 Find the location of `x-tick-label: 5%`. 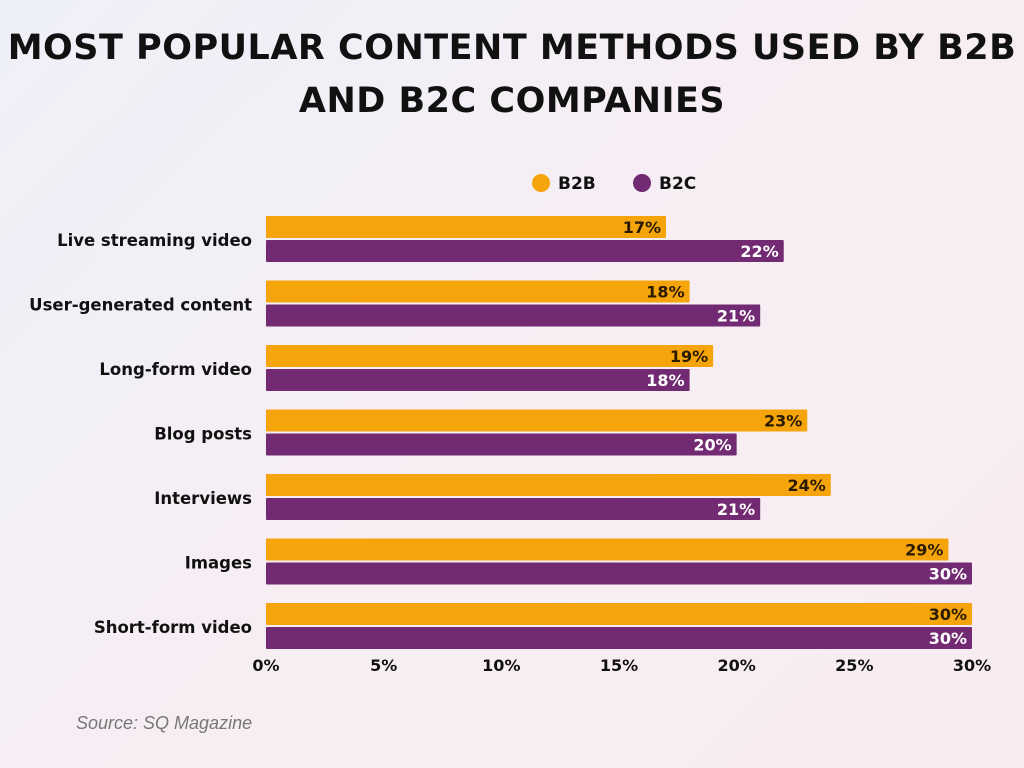

x-tick-label: 5% is located at coordinates (383, 665).